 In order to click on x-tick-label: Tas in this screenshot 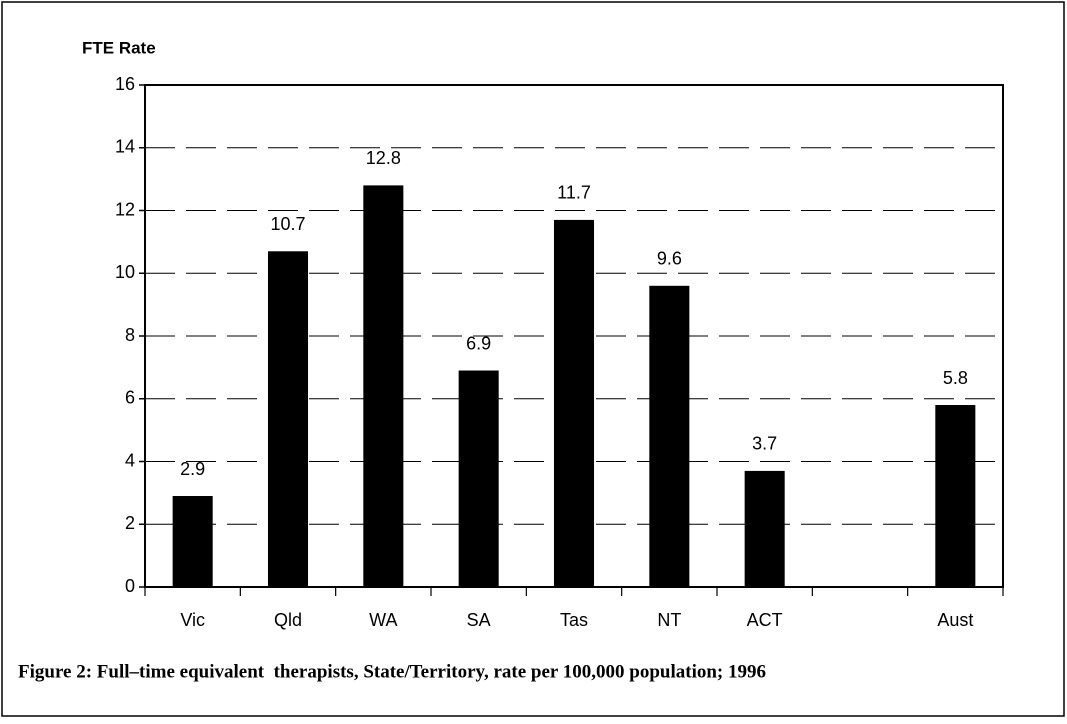, I will do `click(574, 620)`.